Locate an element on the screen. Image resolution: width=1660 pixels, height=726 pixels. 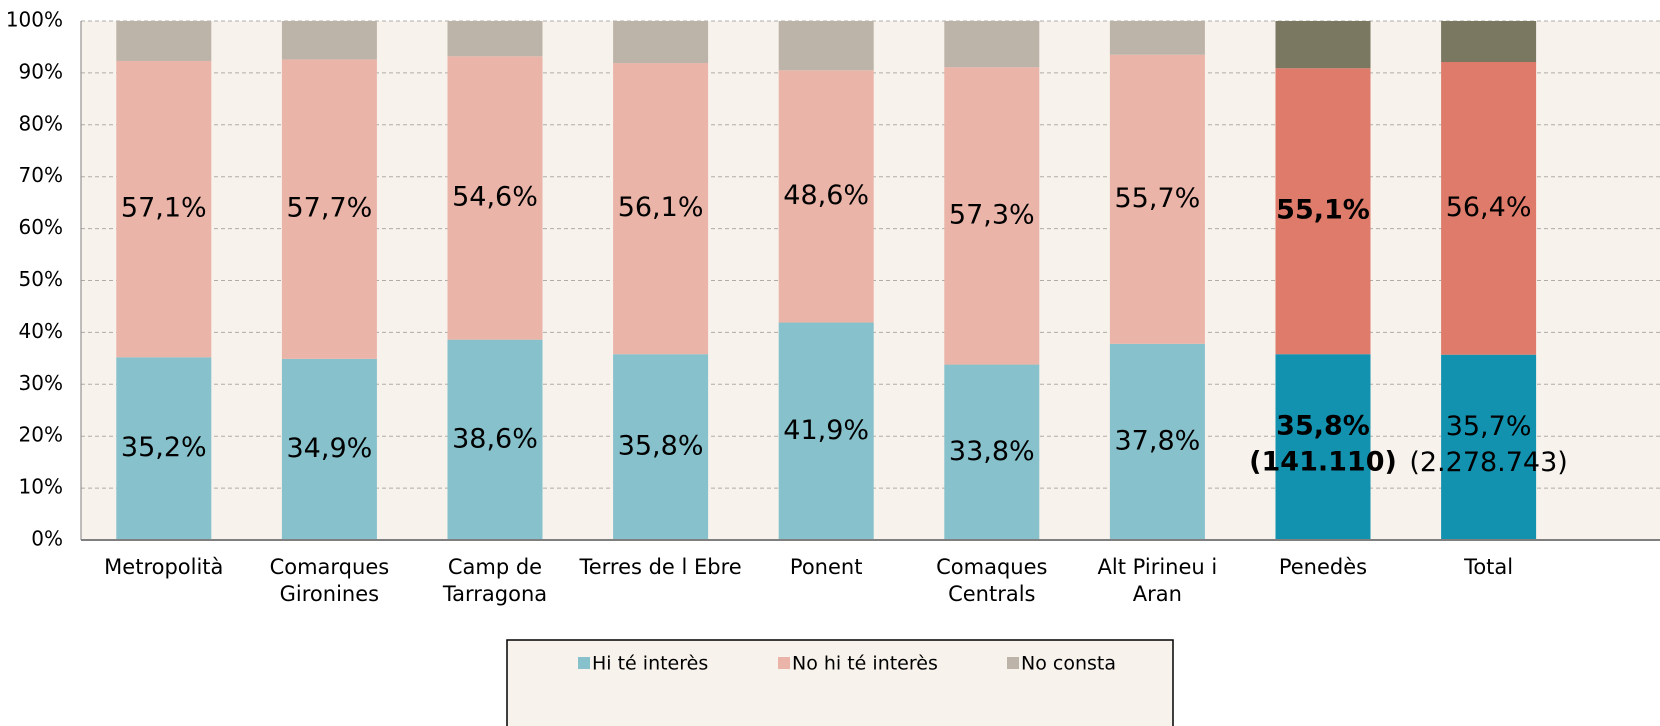
legend-box is located at coordinates (840, 682).